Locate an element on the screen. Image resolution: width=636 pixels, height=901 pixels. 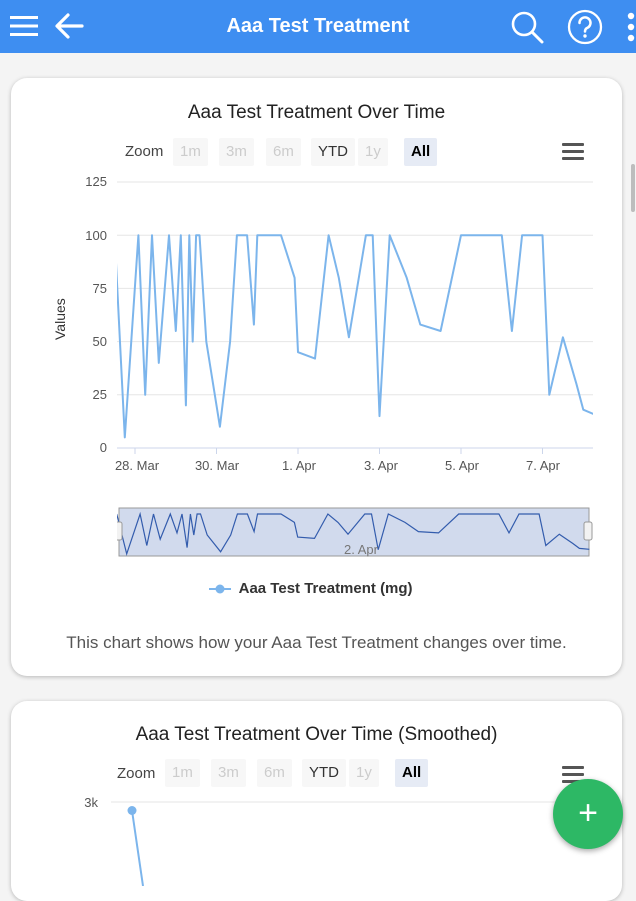
navigator-right-handle is located at coordinates (588, 531).